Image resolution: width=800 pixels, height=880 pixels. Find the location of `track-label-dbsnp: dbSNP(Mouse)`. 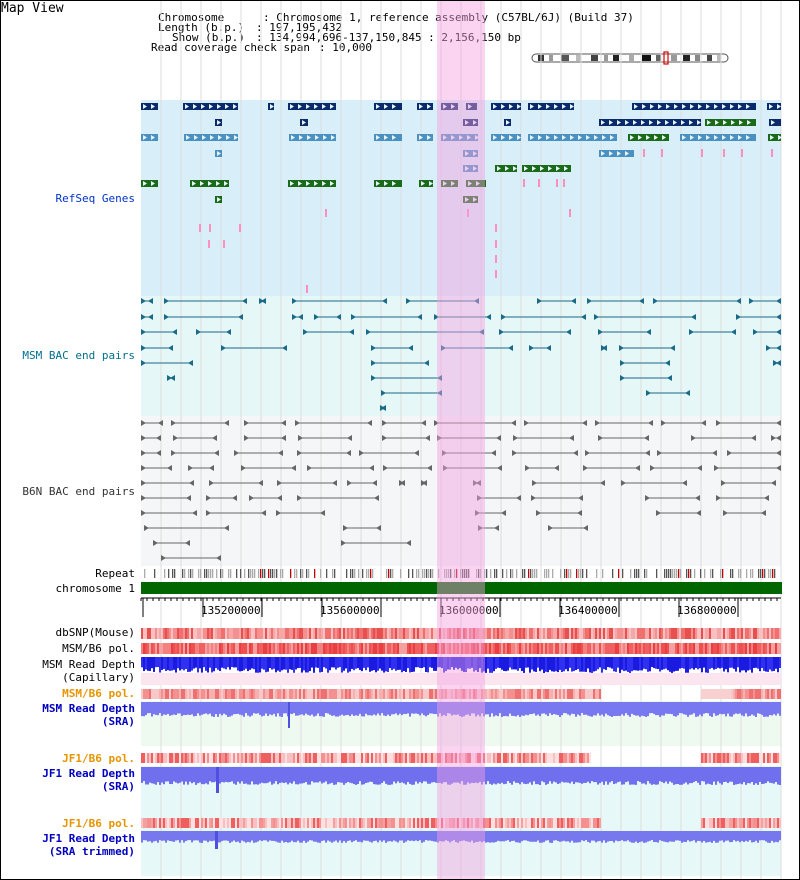

track-label-dbsnp: dbSNP(Mouse) is located at coordinates (95, 632).